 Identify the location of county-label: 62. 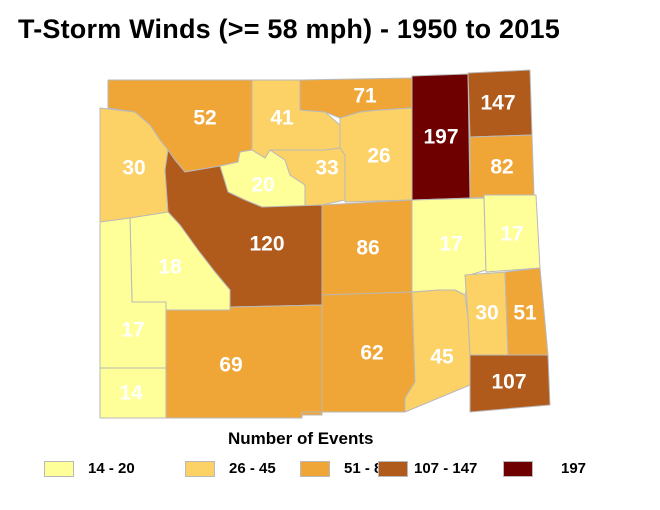
(371, 353).